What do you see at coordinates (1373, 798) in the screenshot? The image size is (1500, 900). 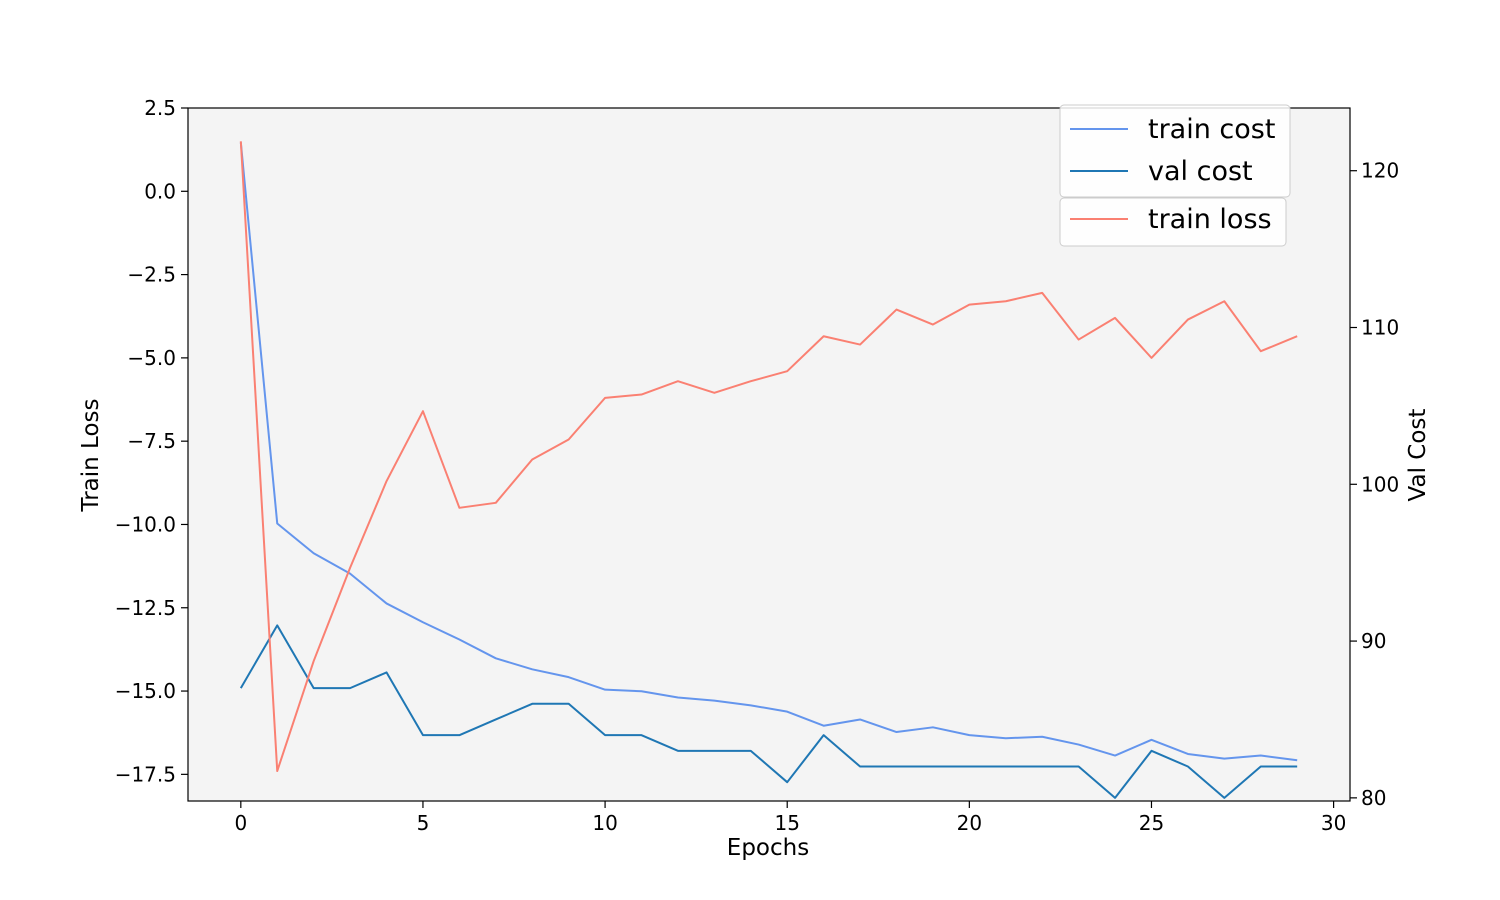 I see `y-right-tick-label: 80` at bounding box center [1373, 798].